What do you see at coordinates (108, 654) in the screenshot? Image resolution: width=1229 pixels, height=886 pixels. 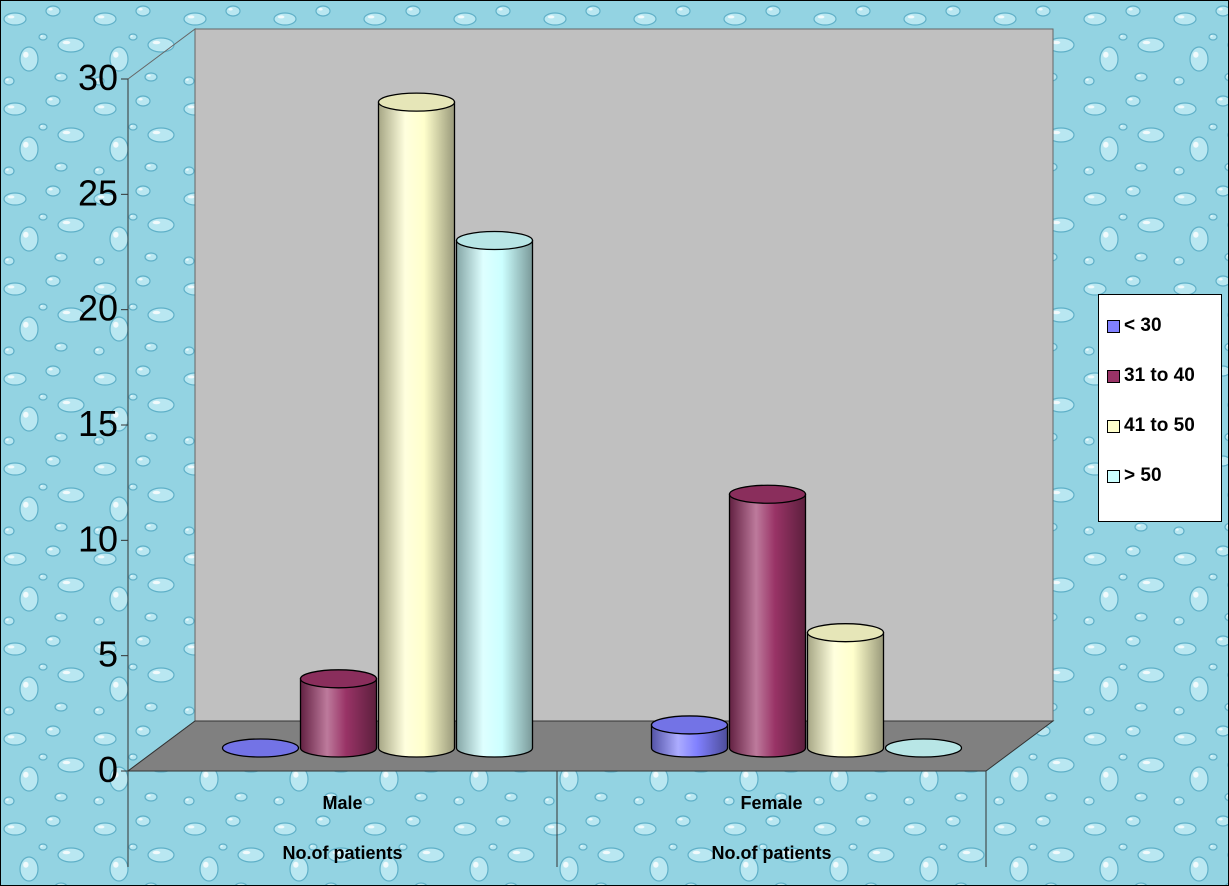 I see `y-tick-label: 5` at bounding box center [108, 654].